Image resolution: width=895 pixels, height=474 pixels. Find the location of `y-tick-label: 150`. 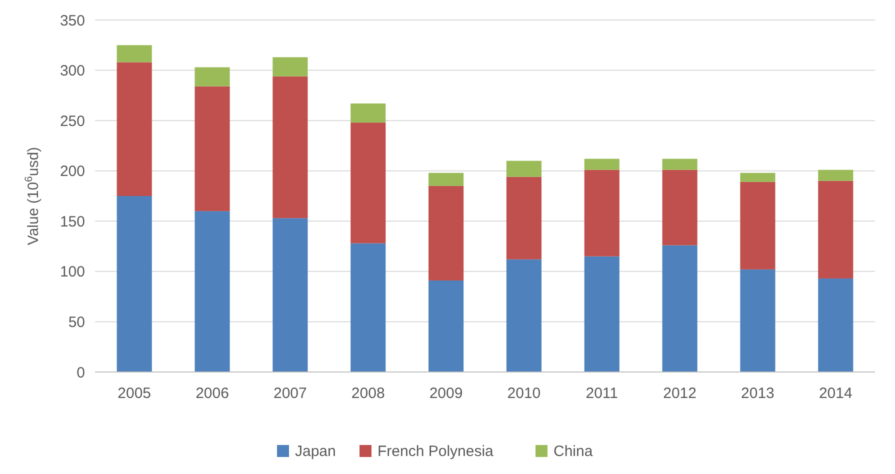

y-tick-label: 150 is located at coordinates (72, 221).